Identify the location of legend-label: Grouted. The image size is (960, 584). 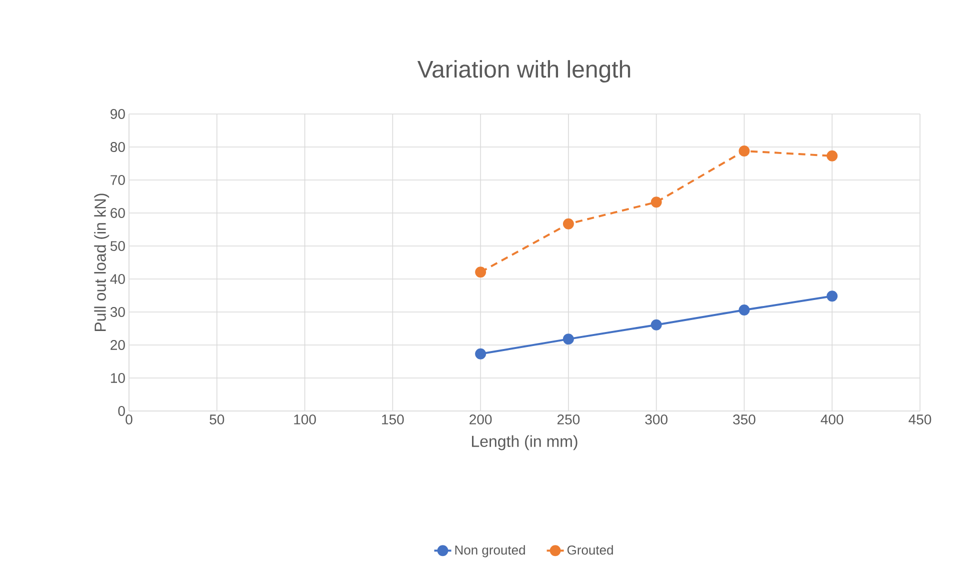
(590, 550).